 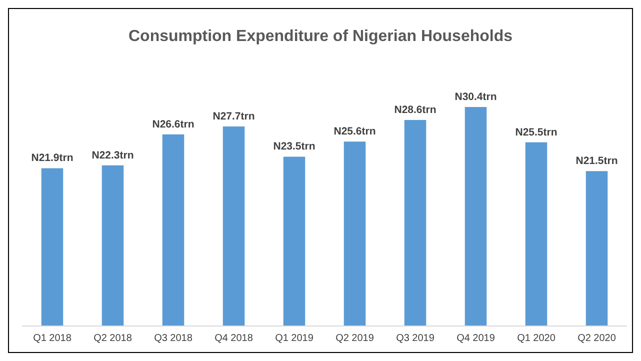 What do you see at coordinates (355, 132) in the screenshot?
I see `data-label: N25.6trn` at bounding box center [355, 132].